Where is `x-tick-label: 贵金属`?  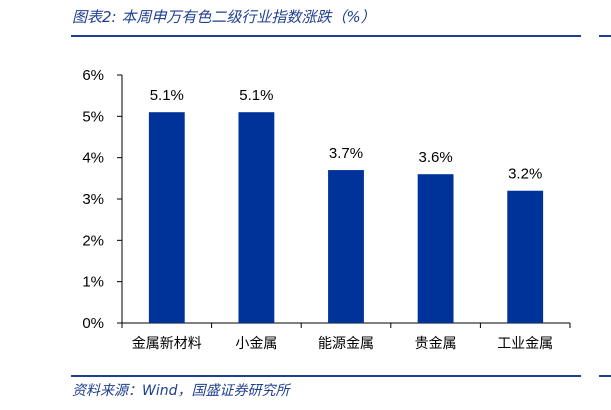 x-tick-label: 贵金属 is located at coordinates (436, 344).